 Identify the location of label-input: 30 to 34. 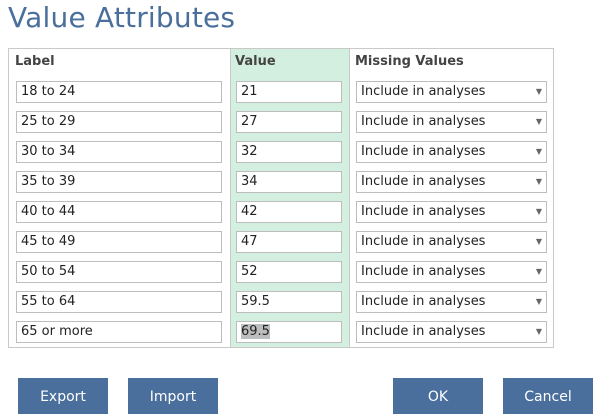
(119, 152).